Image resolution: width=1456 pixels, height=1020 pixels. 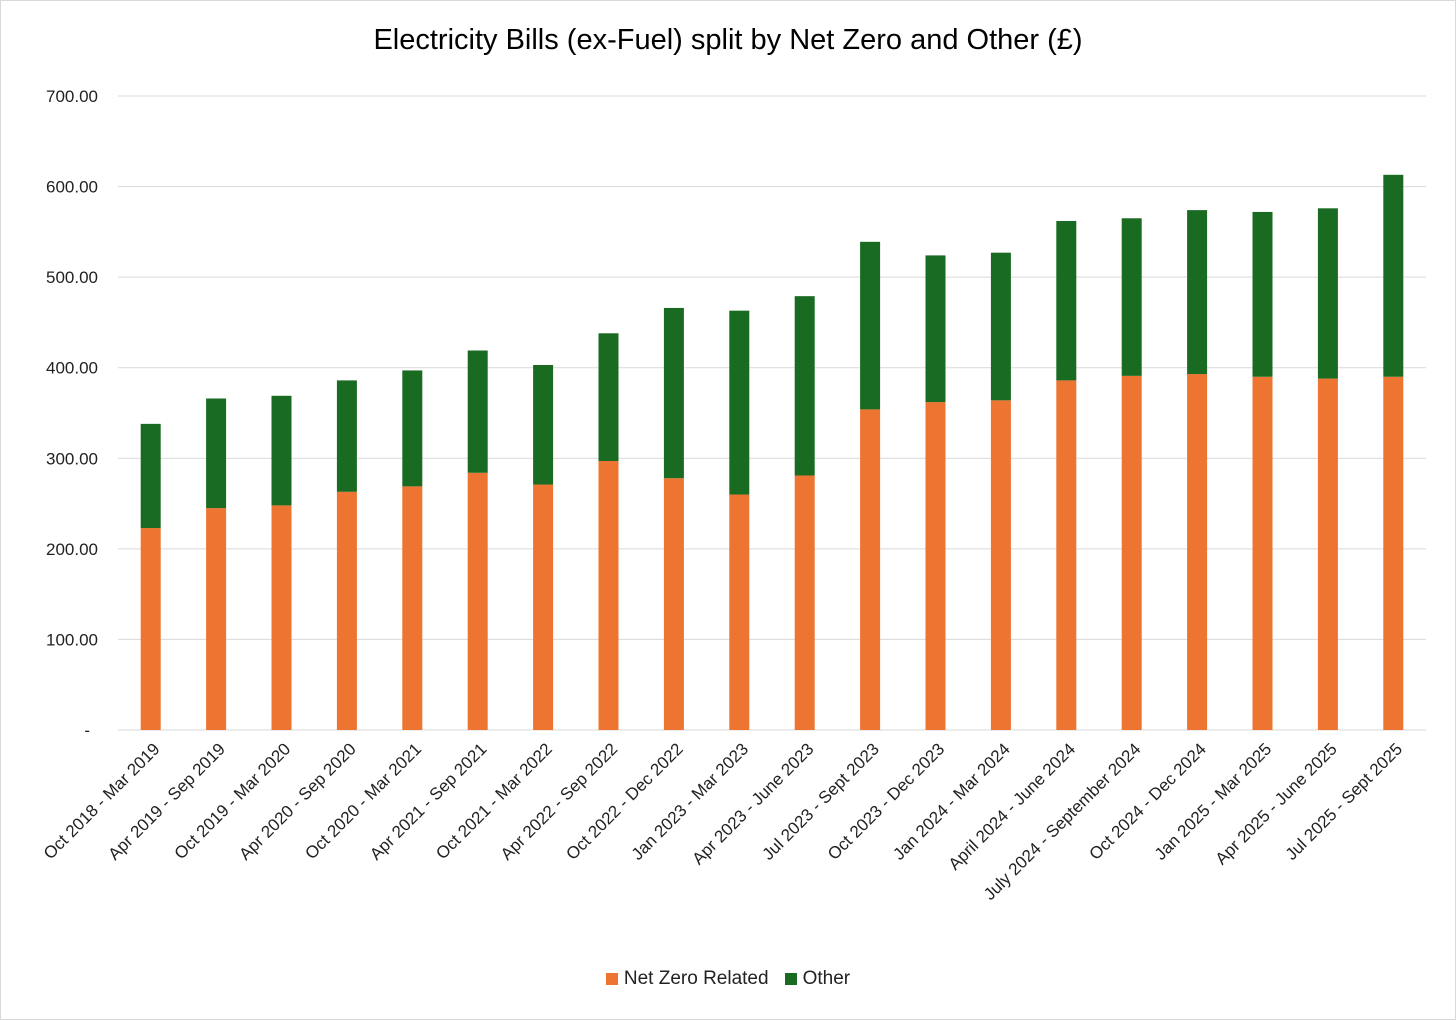 What do you see at coordinates (167, 801) in the screenshot?
I see `x-tick-label-1: Apr 2019 - Sep 2019` at bounding box center [167, 801].